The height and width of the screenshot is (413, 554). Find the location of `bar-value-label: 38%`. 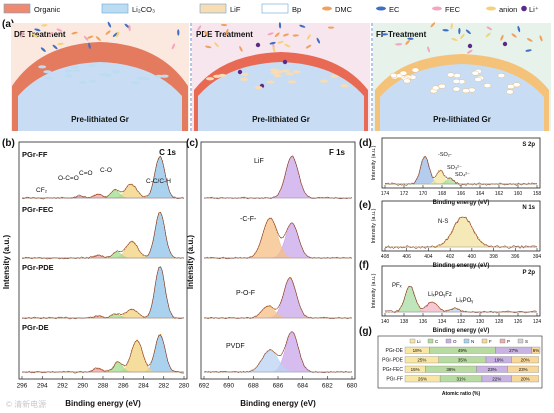

bar-value-label: 38% is located at coordinates (450, 369).